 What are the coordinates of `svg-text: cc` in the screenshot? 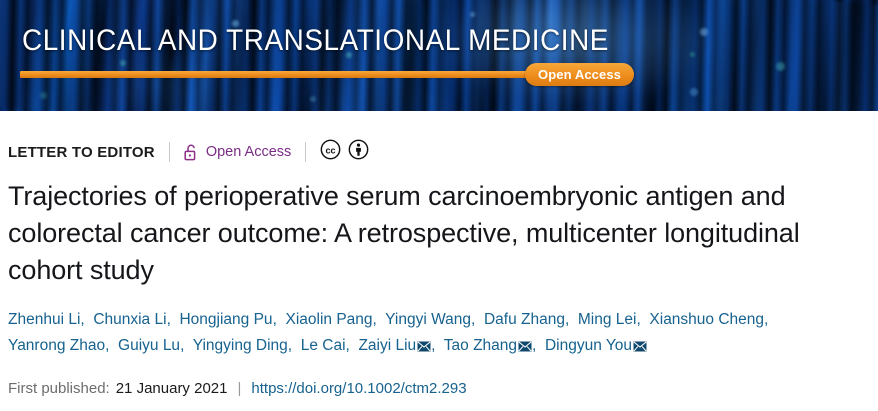 It's located at (331, 150).